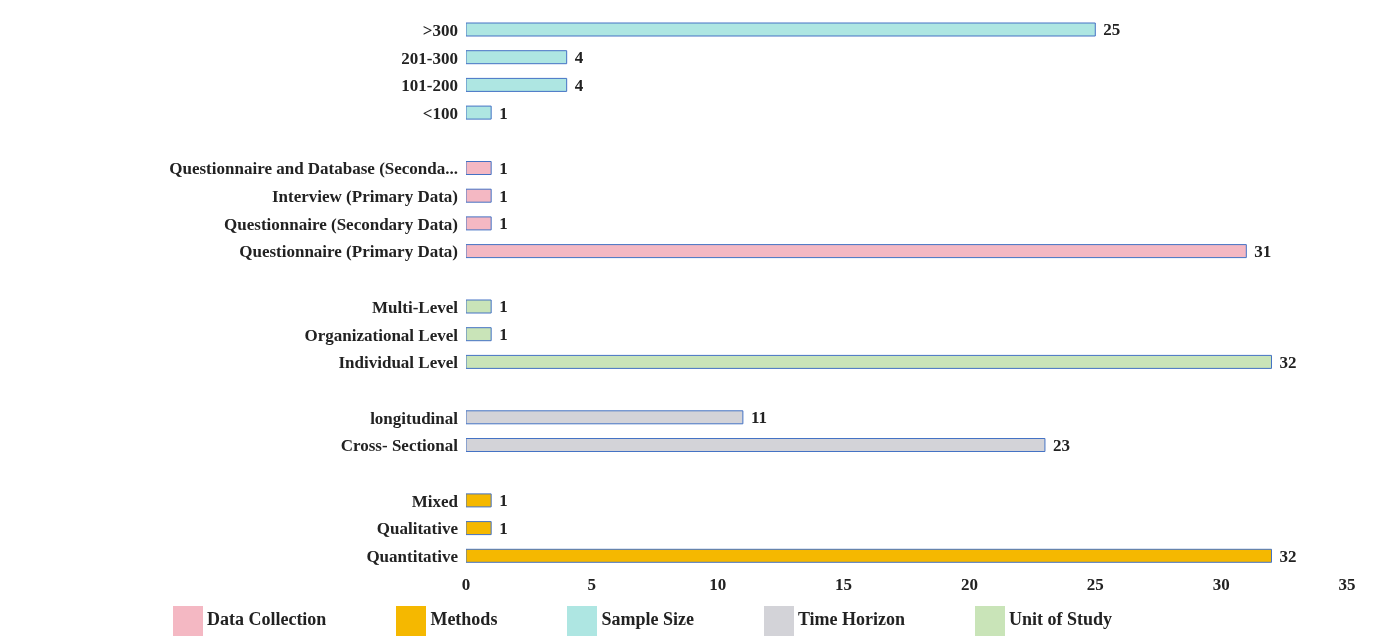 This screenshot has height=637, width=1395. Describe the element at coordinates (718, 585) in the screenshot. I see `x-tick-label: 10` at that location.